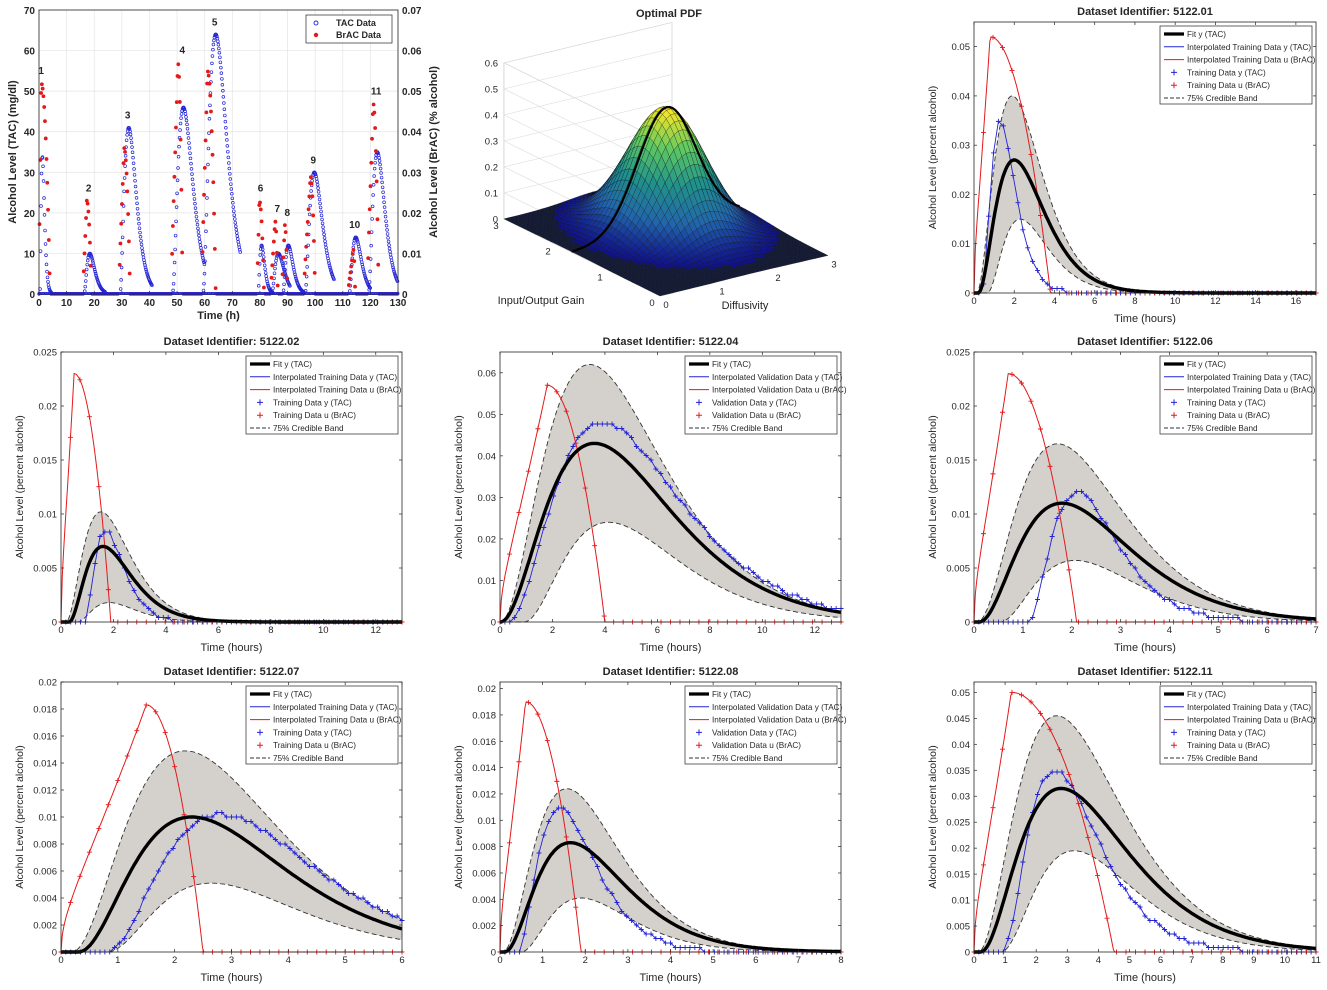 The height and width of the screenshot is (990, 1327). Describe the element at coordinates (754, 732) in the screenshot. I see `legend-entry: Validation Data y (TAC)` at that location.